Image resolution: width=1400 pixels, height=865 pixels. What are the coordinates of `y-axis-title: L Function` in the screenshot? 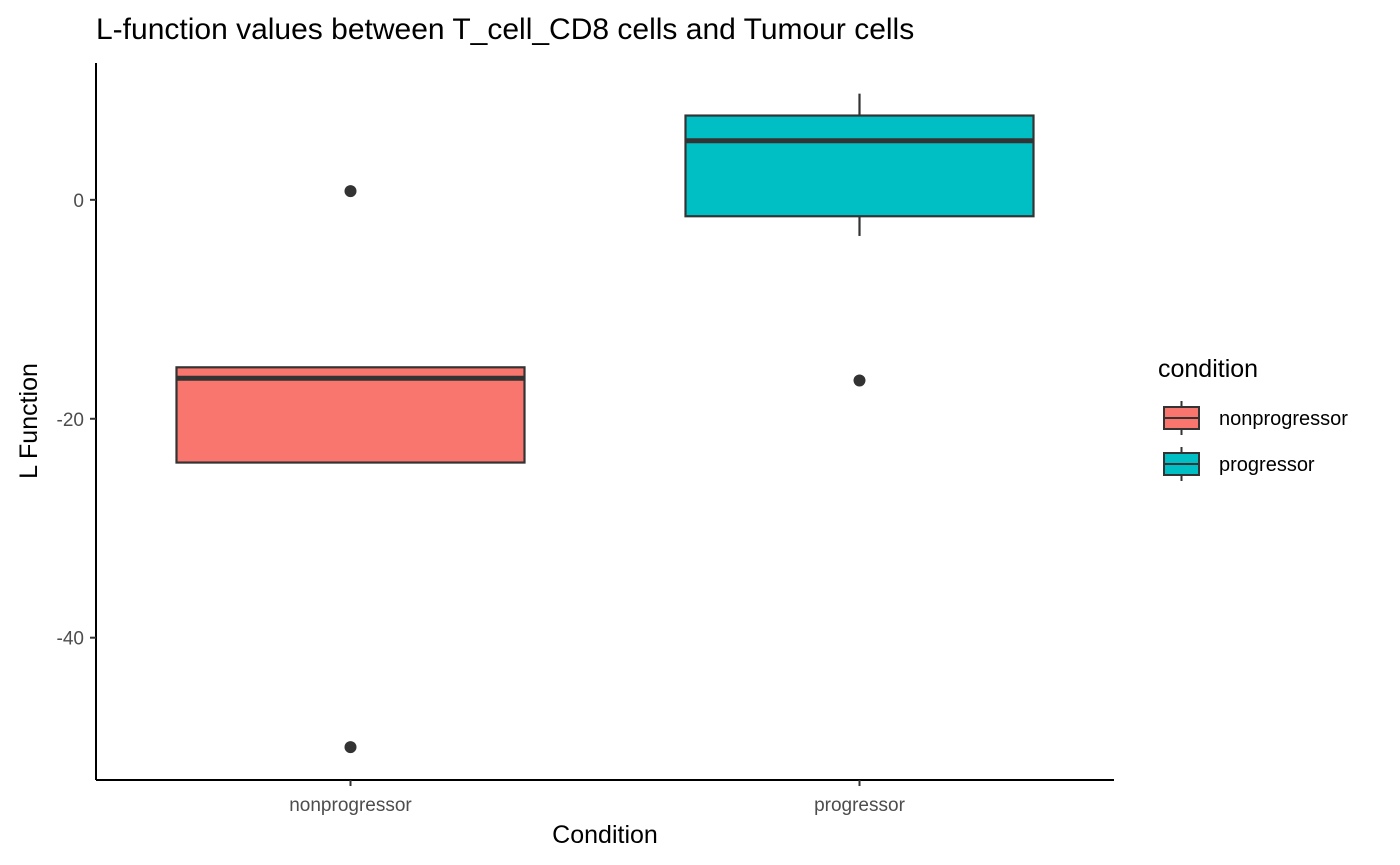 It's located at (29, 421).